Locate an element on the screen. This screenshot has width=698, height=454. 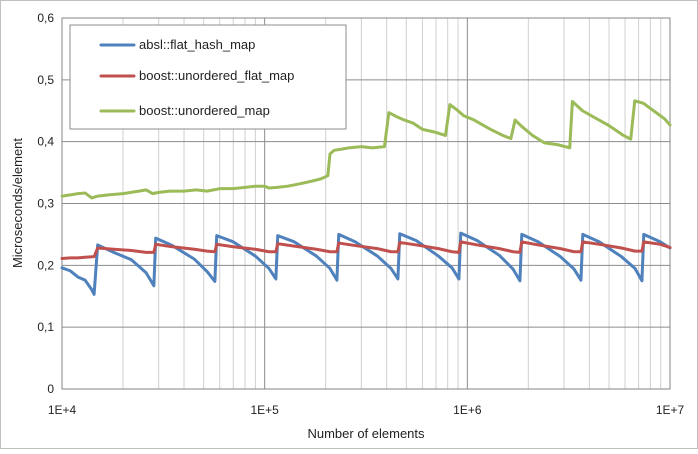
x-axis-ticks: 1E+4 1E+5 1E+6 1E+7 is located at coordinates (366, 410).